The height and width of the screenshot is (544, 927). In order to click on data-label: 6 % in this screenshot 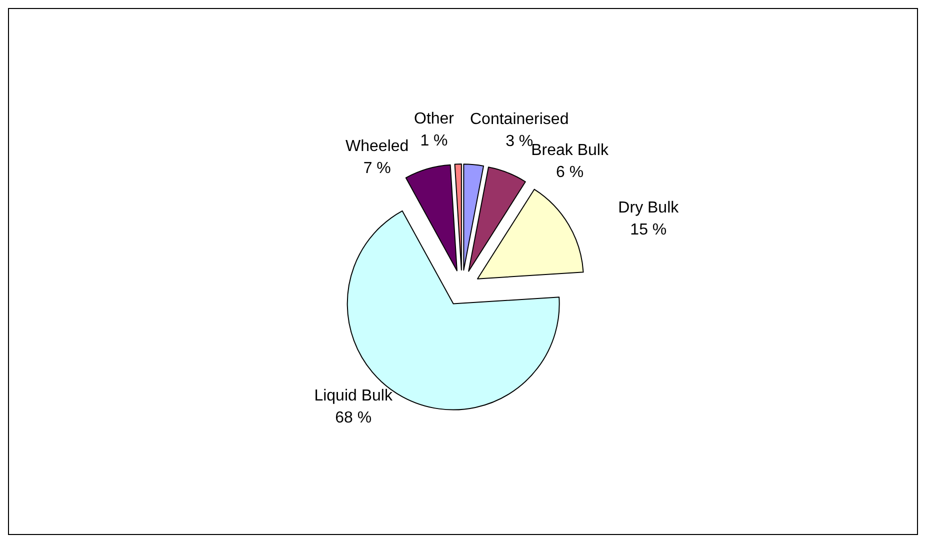, I will do `click(570, 173)`.